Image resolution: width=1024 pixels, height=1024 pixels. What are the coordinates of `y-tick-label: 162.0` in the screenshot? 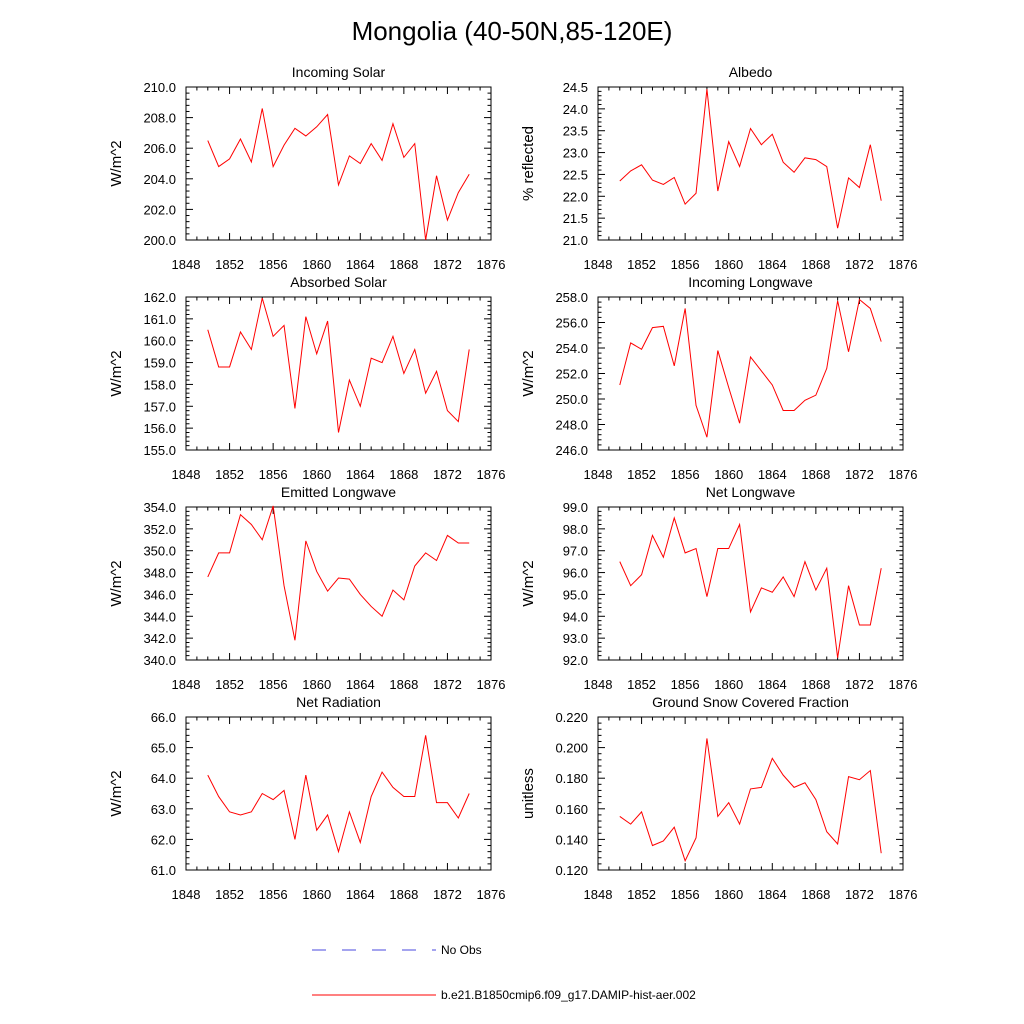 It's located at (159, 297).